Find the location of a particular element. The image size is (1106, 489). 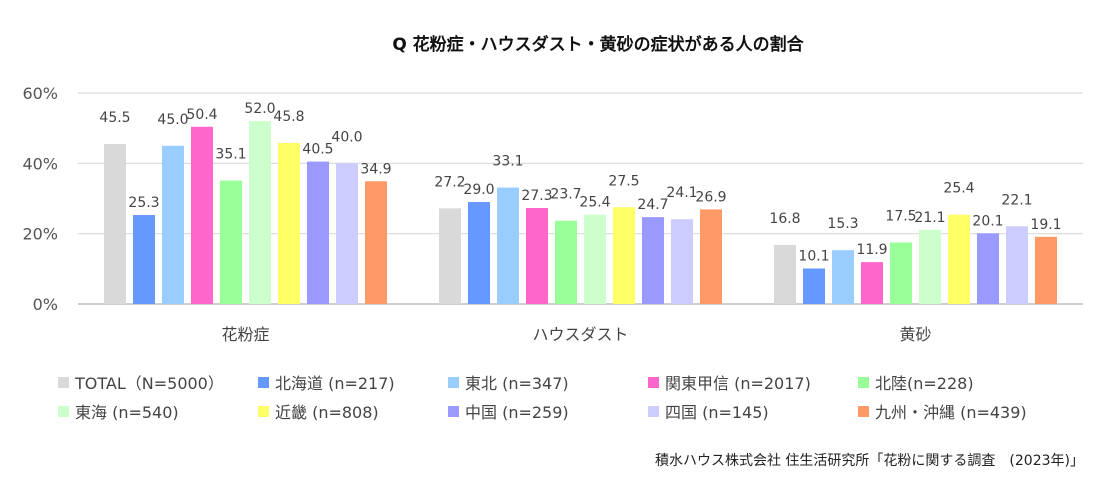

legend-item: 関東甲信 (n=2017) is located at coordinates (729, 382).